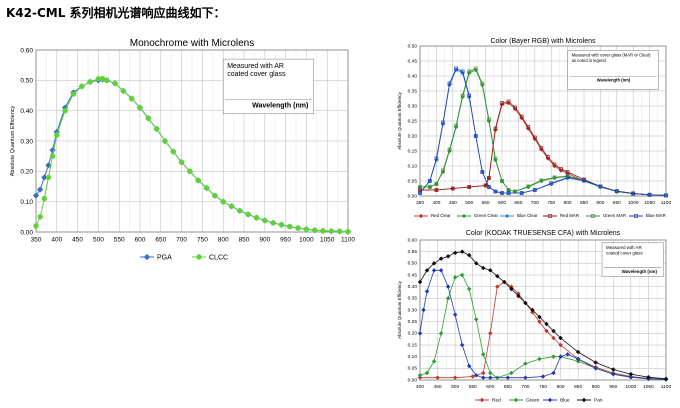 Image resolution: width=680 pixels, height=408 pixels. Describe the element at coordinates (327, 240) in the screenshot. I see `x-tick-label: 1050` at that location.